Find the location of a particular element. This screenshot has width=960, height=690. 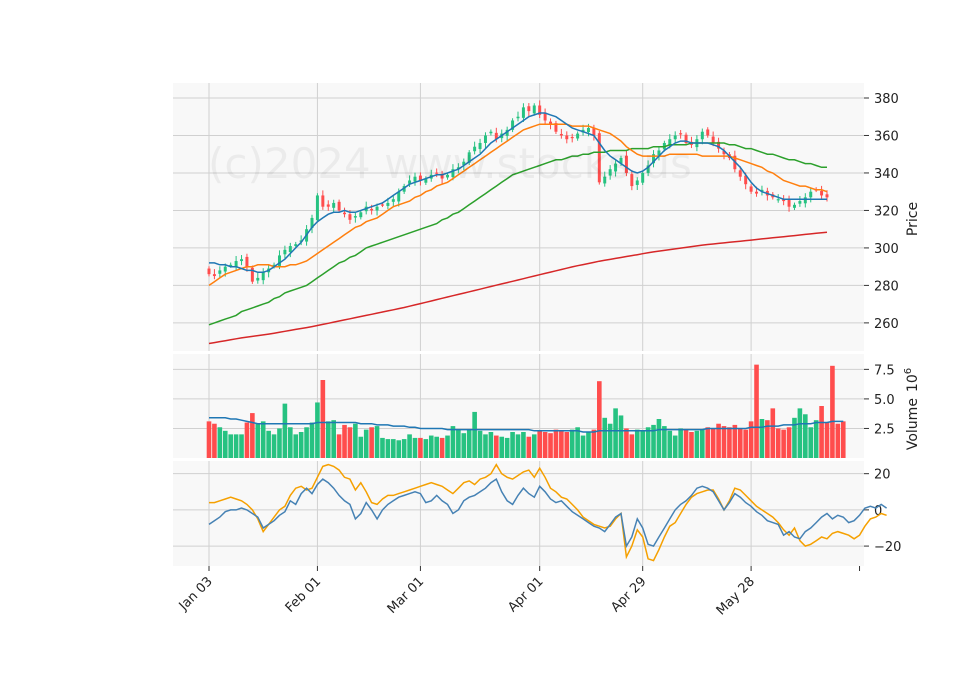

oscillator-panel: −20 0 20 is located at coordinates (537, 513).